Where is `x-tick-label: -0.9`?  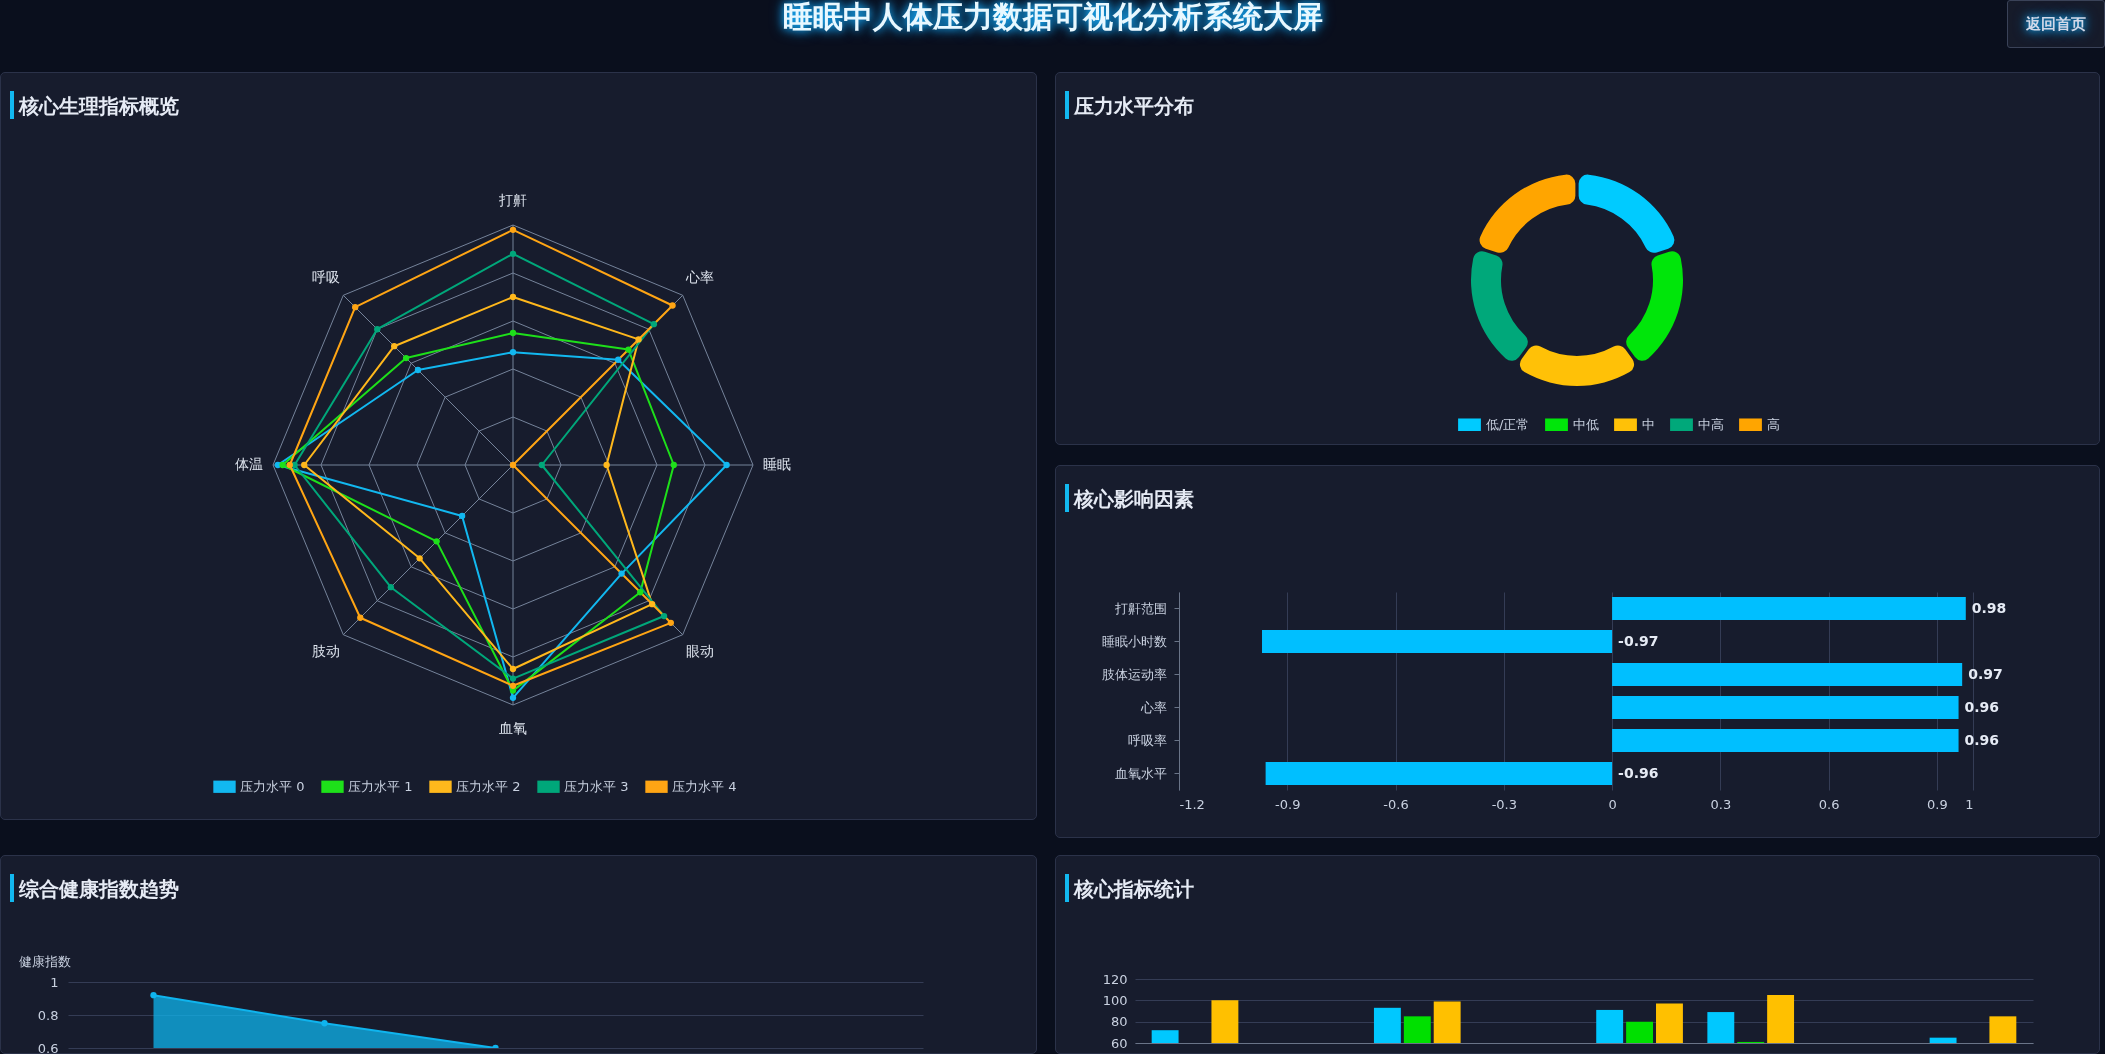
x-tick-label: -0.9 is located at coordinates (1288, 804).